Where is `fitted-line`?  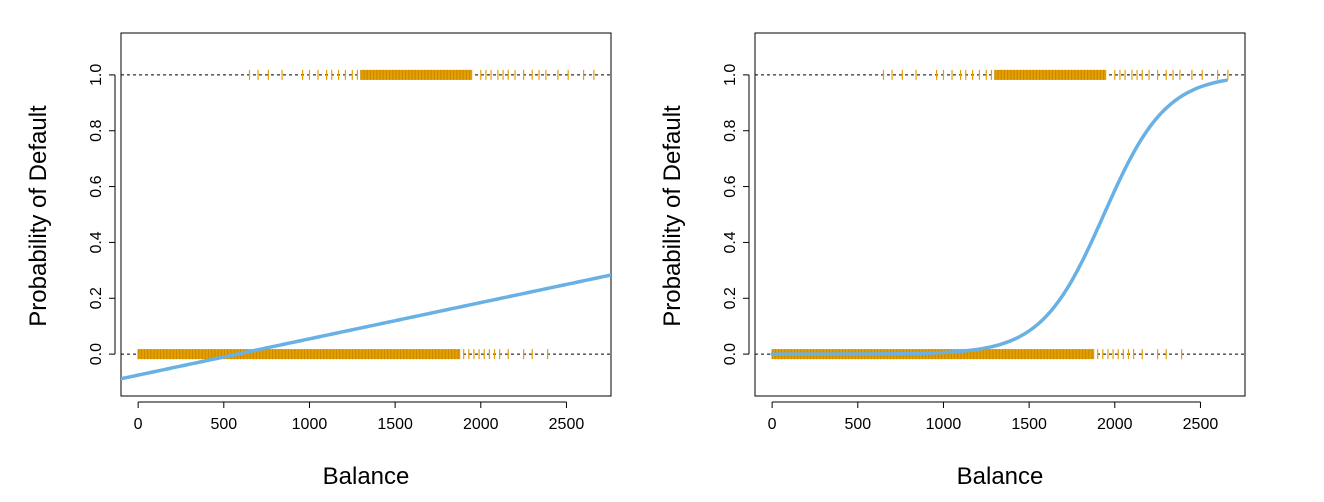 fitted-line is located at coordinates (366, 327).